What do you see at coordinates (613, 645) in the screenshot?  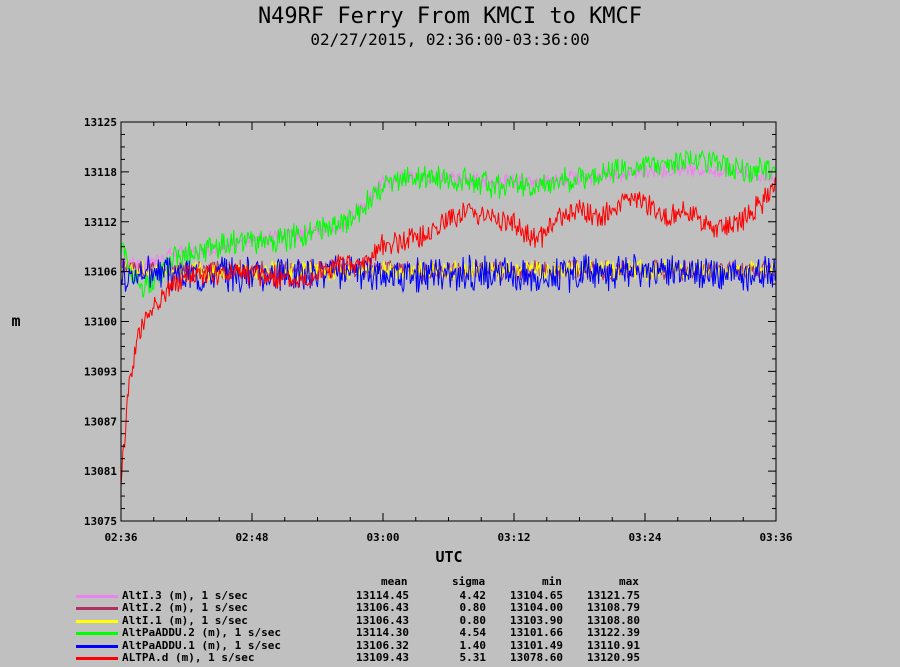 I see `legend-max-value: 13110.91` at bounding box center [613, 645].